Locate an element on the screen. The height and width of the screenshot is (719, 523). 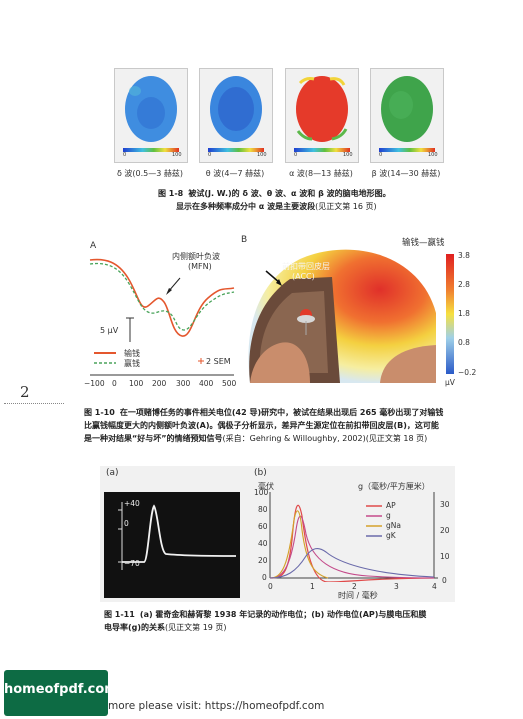
face-skin is located at coordinates (280, 362).